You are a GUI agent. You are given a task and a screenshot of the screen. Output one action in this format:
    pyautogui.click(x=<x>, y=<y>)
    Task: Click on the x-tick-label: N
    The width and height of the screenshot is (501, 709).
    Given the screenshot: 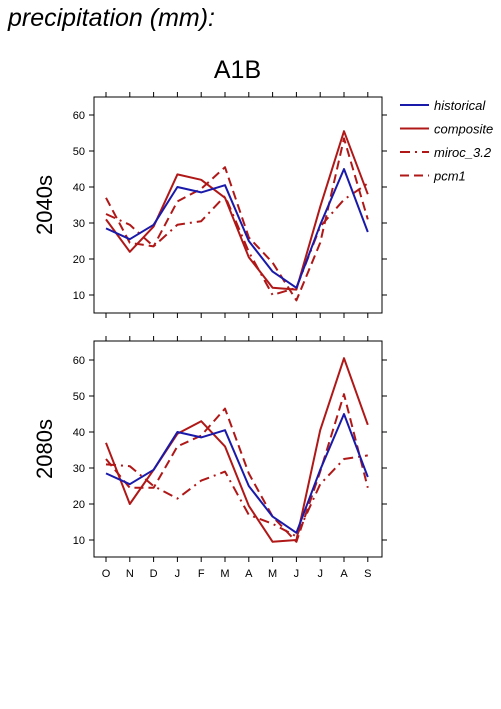 What is the action you would take?
    pyautogui.click(x=130, y=574)
    